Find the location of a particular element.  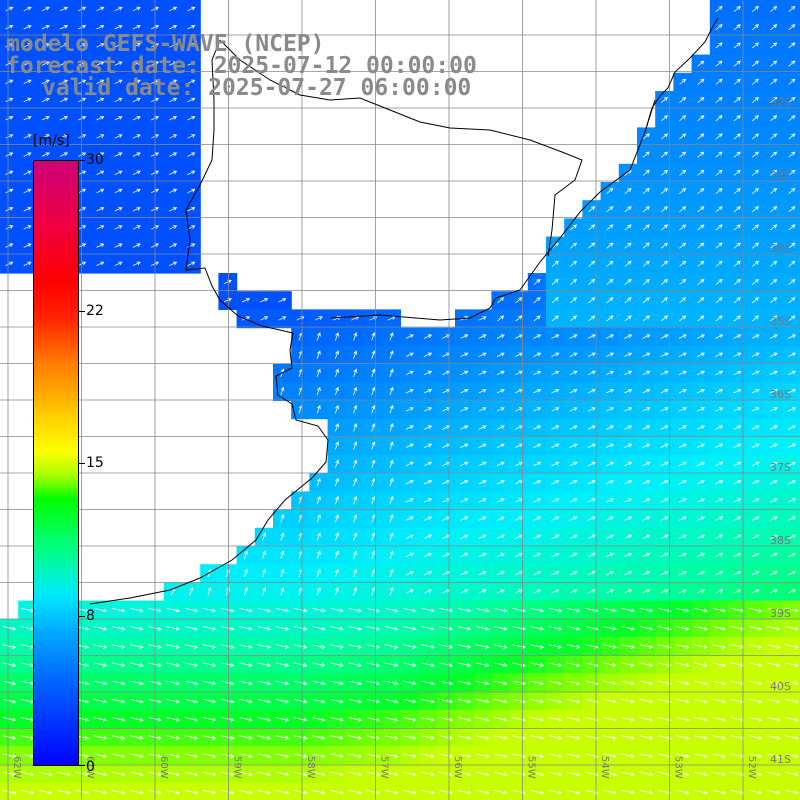

longitude-label: 59W is located at coordinates (237, 767).